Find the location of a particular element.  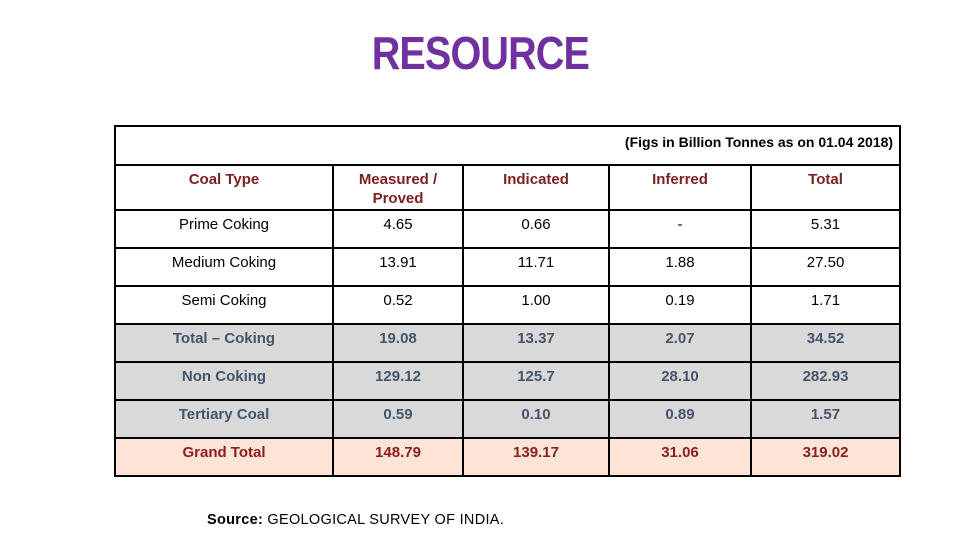

value-cell: 19.08 is located at coordinates (398, 343).